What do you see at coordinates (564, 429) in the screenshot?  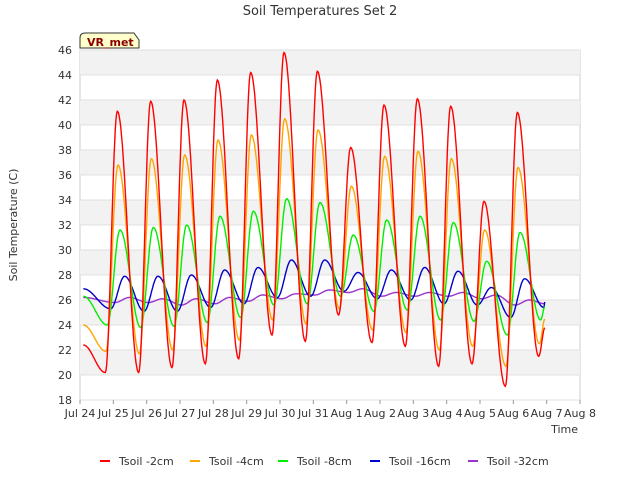 I see `x-axis-label: Time` at bounding box center [564, 429].